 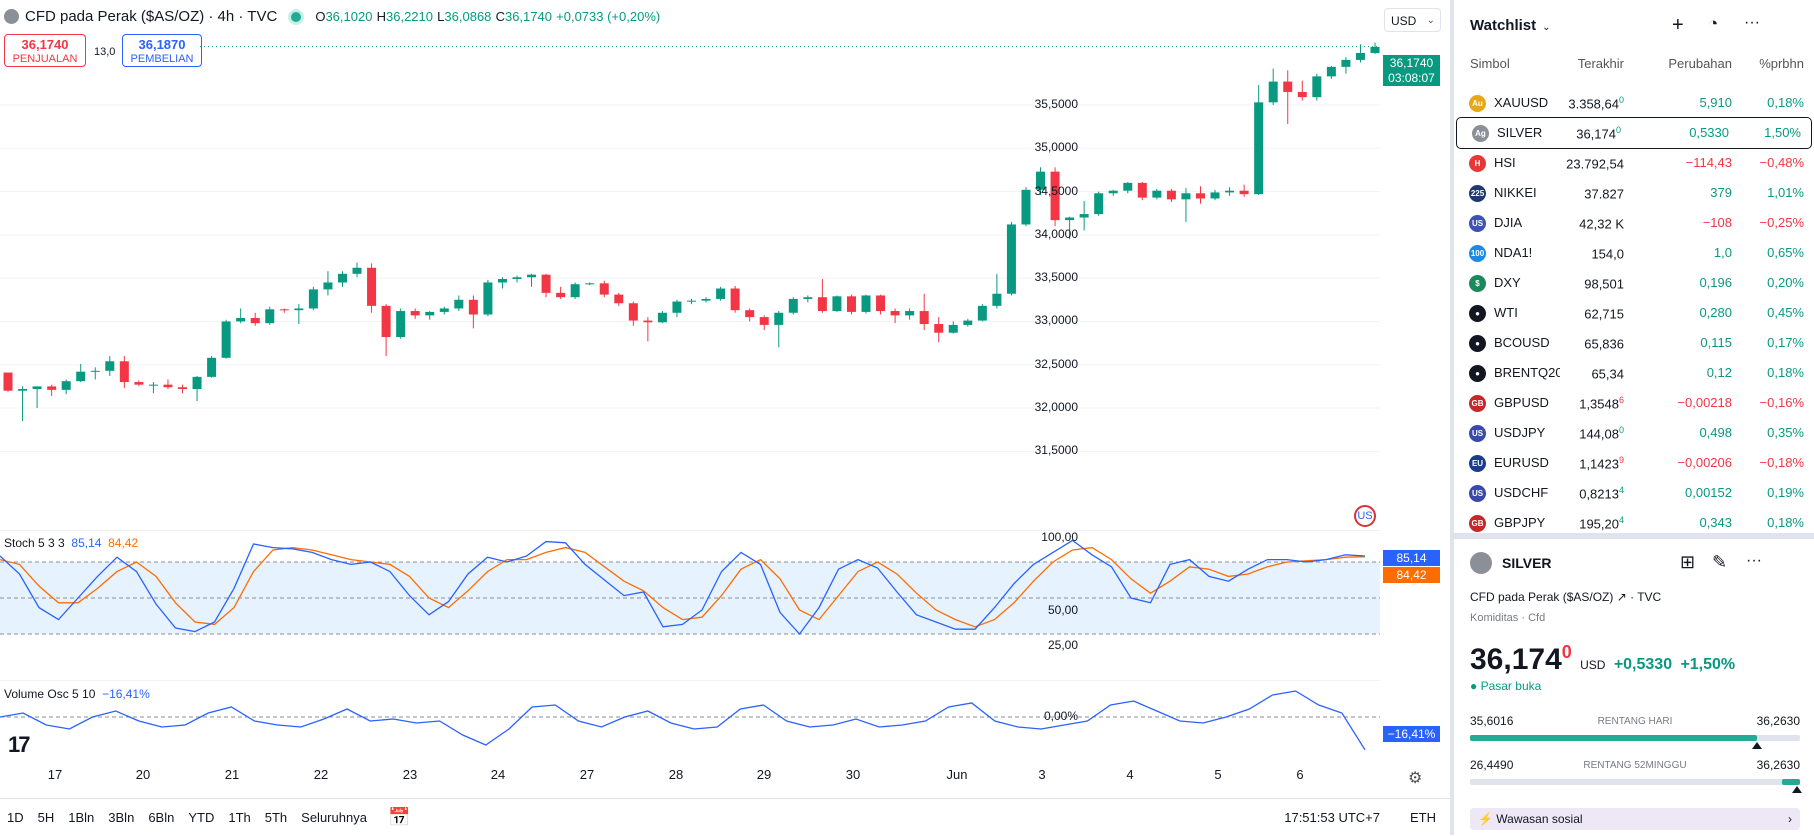 What do you see at coordinates (1717, 222) in the screenshot?
I see `row-change: −108` at bounding box center [1717, 222].